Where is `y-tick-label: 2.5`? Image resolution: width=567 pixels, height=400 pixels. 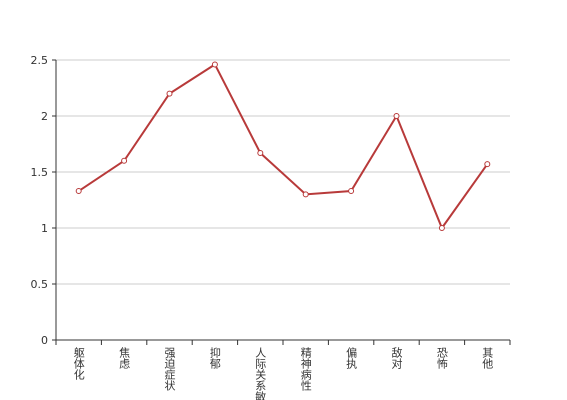 y-tick-label: 2.5 is located at coordinates (40, 60).